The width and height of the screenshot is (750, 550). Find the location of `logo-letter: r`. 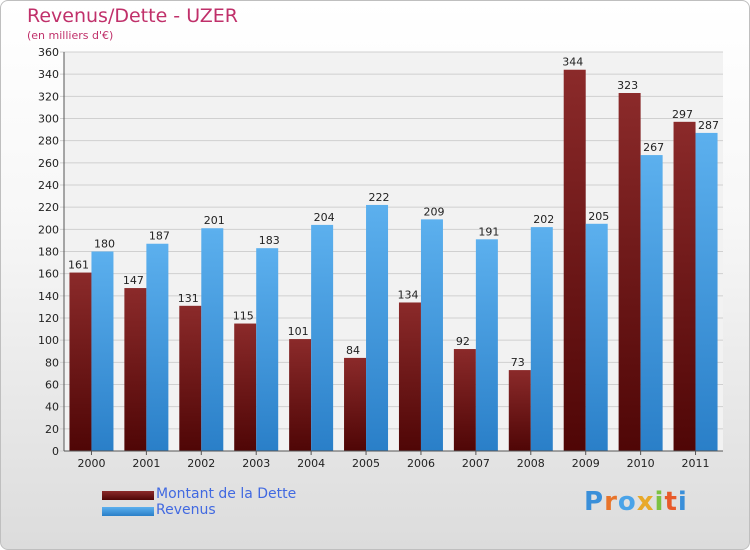

logo-letter: r is located at coordinates (611, 502).